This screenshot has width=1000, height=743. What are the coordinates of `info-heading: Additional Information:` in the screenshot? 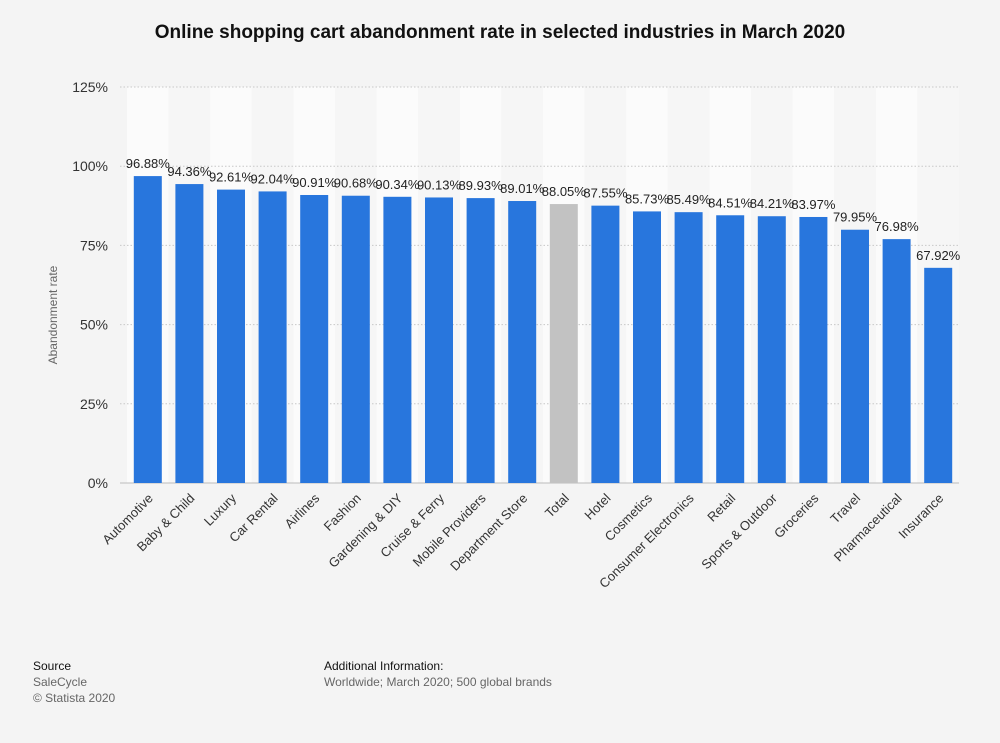 It's located at (384, 666).